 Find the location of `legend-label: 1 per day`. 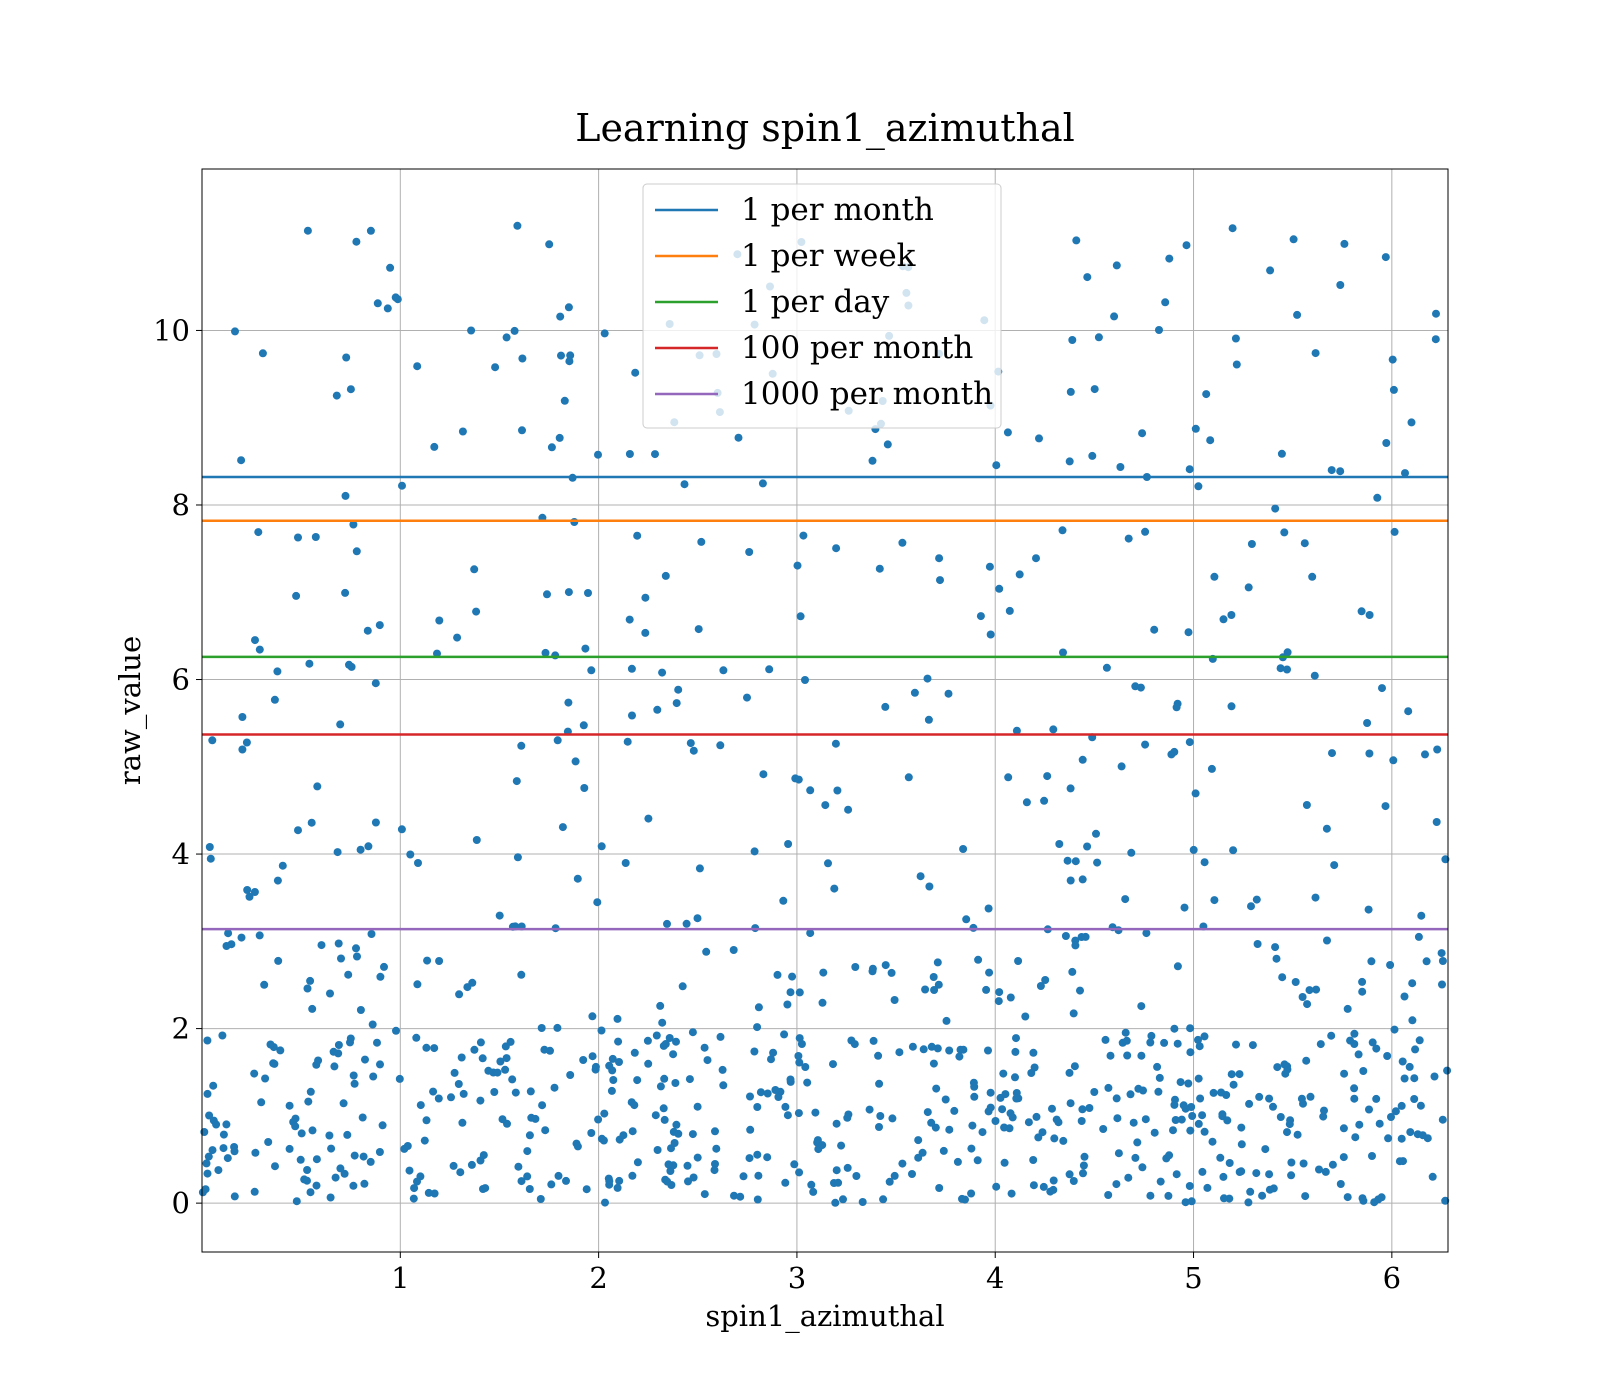

legend-label: 1 per day is located at coordinates (815, 302).